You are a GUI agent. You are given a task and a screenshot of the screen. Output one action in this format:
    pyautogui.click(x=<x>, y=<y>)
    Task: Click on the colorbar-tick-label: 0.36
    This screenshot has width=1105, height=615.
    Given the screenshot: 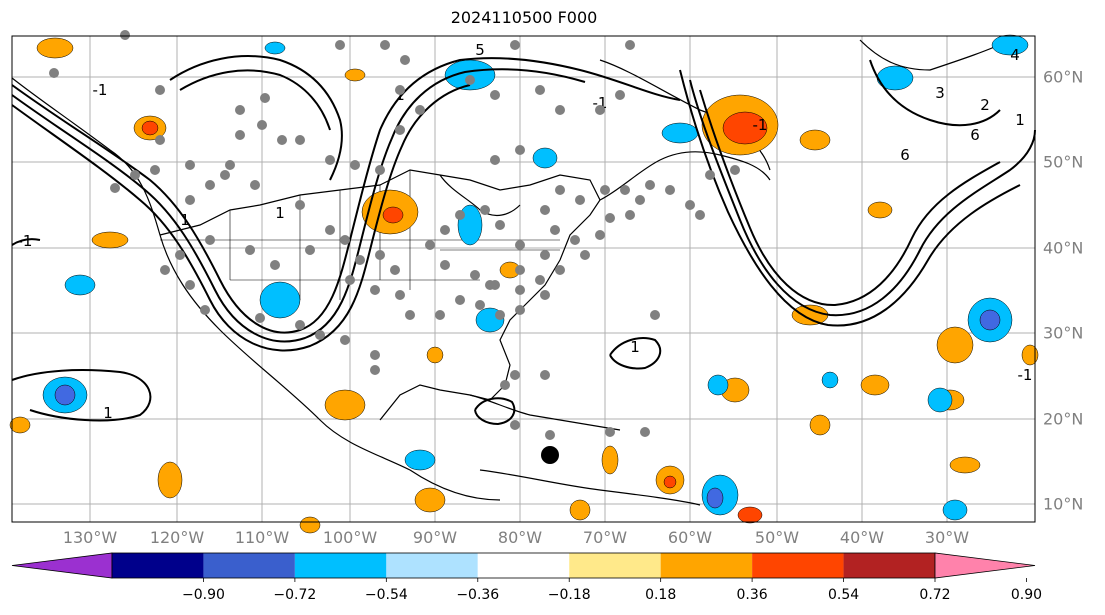 What is the action you would take?
    pyautogui.click(x=752, y=595)
    